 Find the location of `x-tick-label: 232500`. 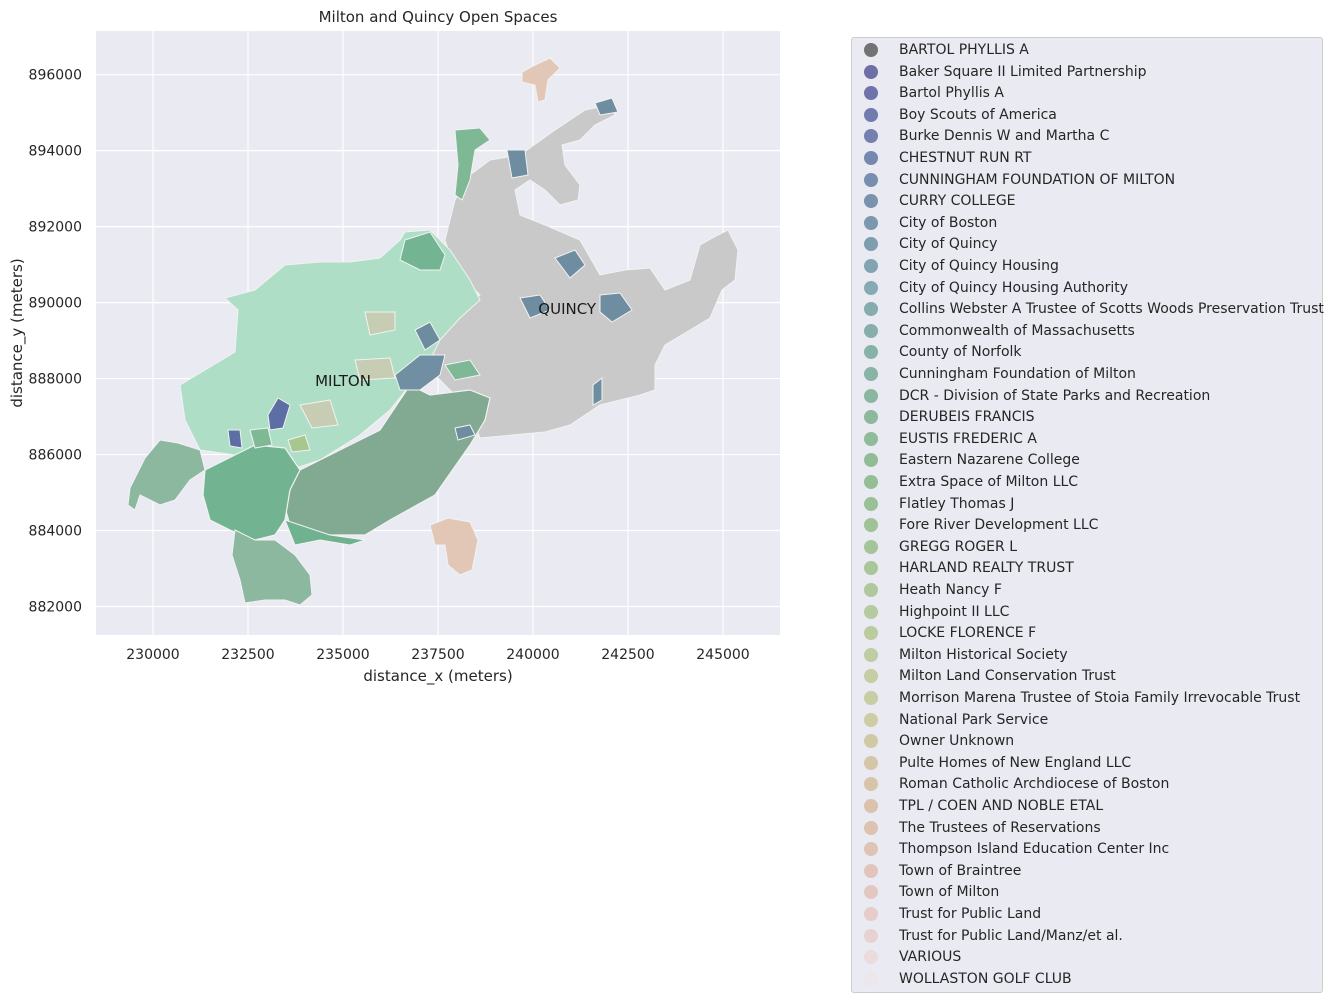

x-tick-label: 232500 is located at coordinates (247, 655).